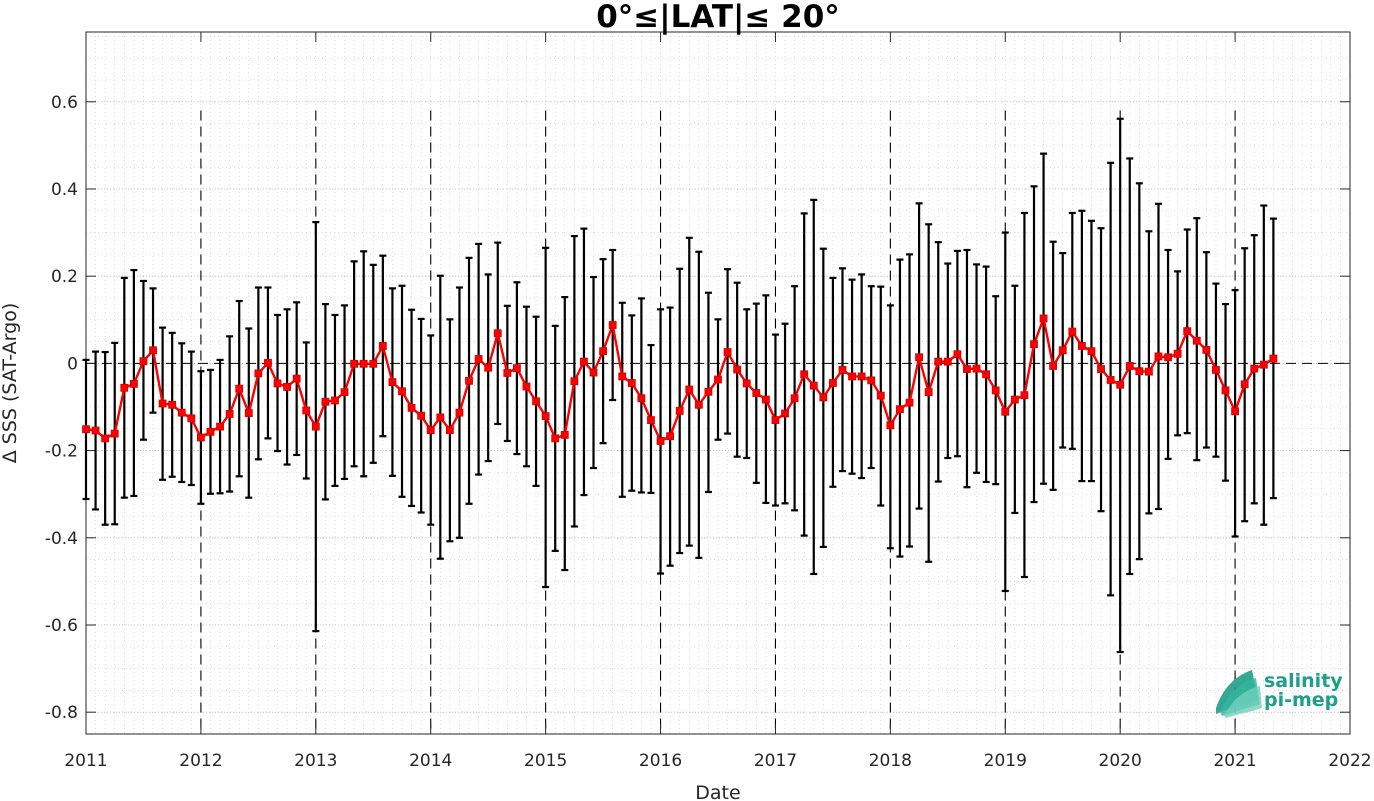 Image resolution: width=1374 pixels, height=801 pixels. Describe the element at coordinates (1301, 700) in the screenshot. I see `logo-line2: pi-mep` at that location.